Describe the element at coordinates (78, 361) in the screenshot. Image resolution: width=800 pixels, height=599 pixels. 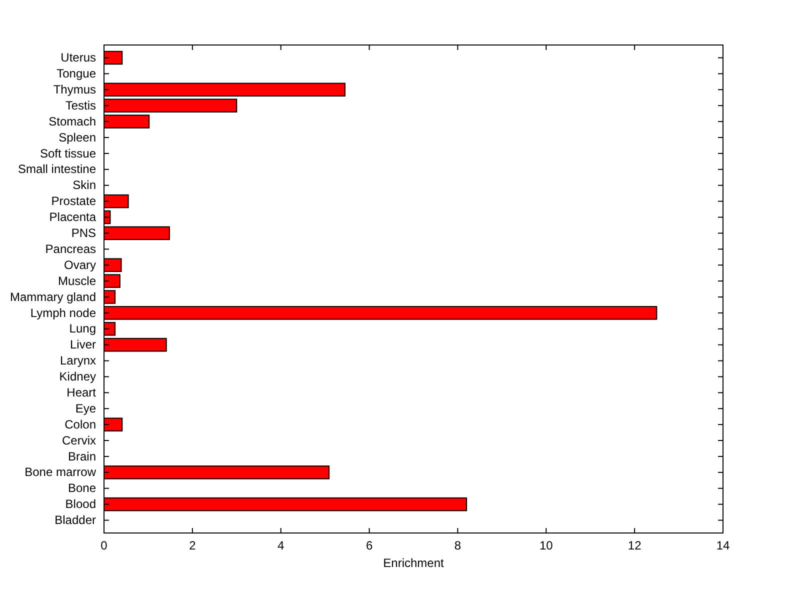
I see `y-tick-label: Larynx` at that location.